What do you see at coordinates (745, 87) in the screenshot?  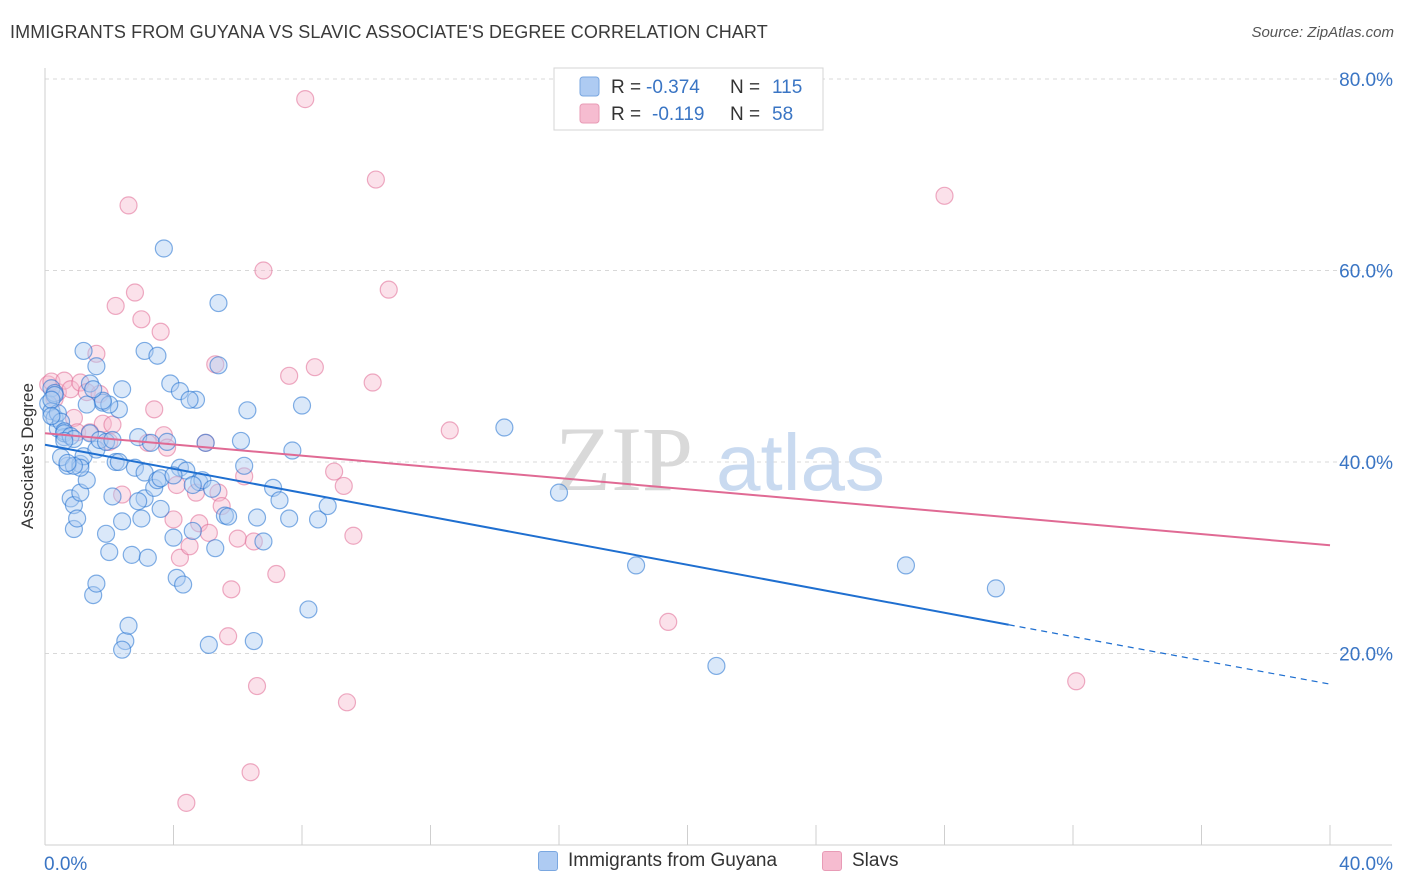 I see `legend-blue-n-label: N =` at bounding box center [745, 87].